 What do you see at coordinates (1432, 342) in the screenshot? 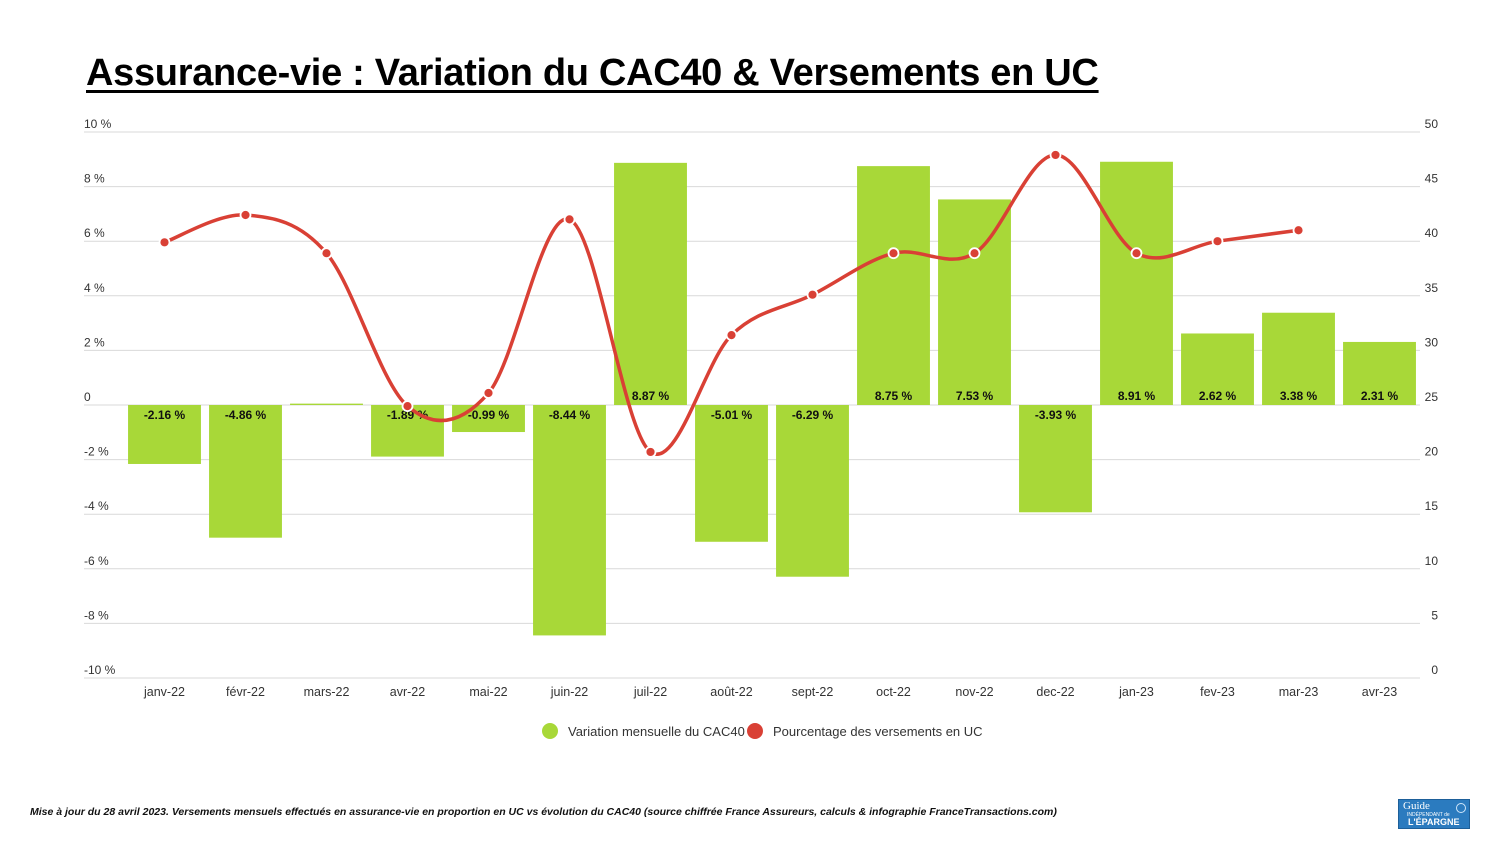
I see `y-right-tick-label: 30` at bounding box center [1432, 342].